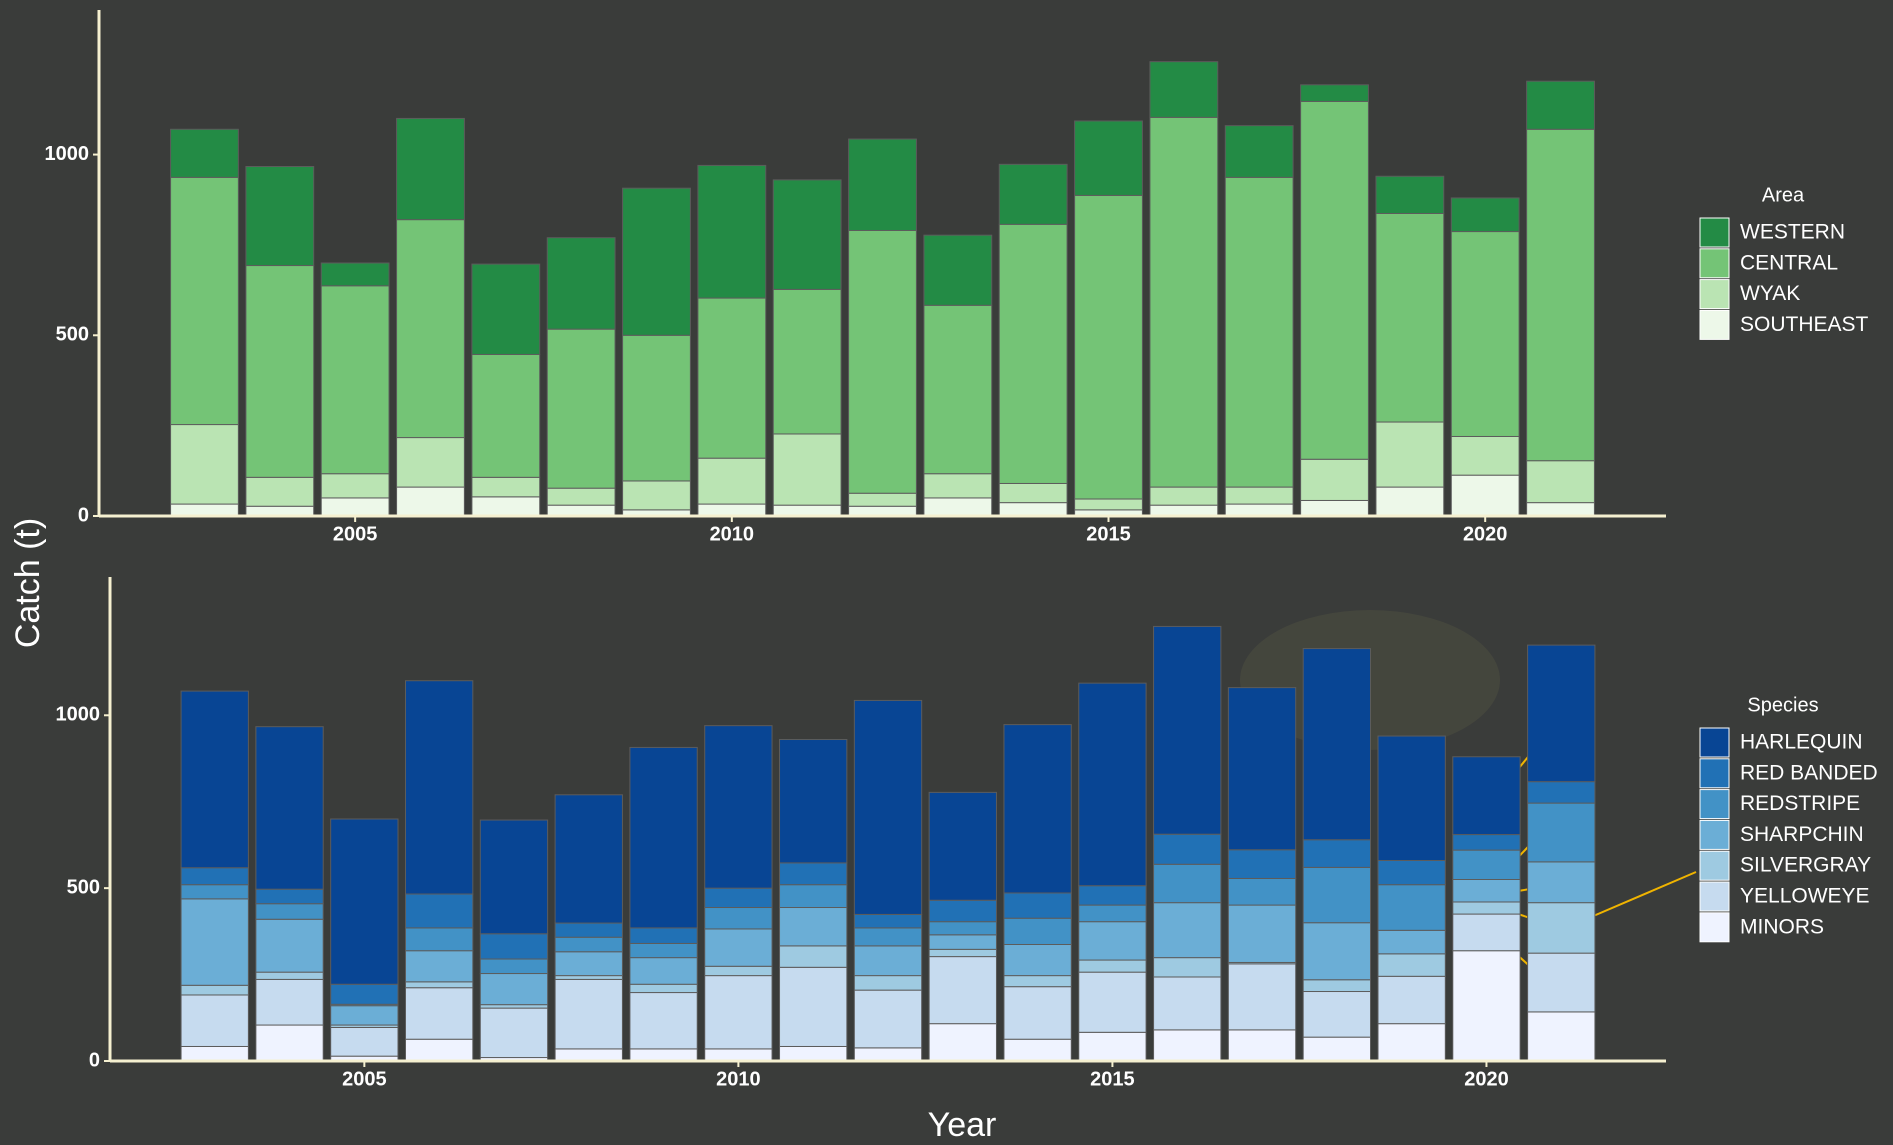 The height and width of the screenshot is (1145, 1893). What do you see at coordinates (1800, 803) in the screenshot?
I see `legend-label: REDSTRIPE` at bounding box center [1800, 803].